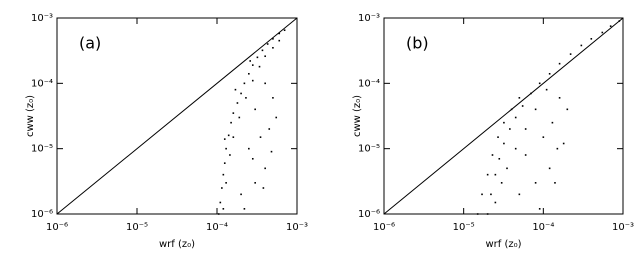 Image resolution: width=644 pixels, height=258 pixels. Describe the element at coordinates (177, 244) in the screenshot. I see `x-axis-title: wrf (z₀)` at that location.